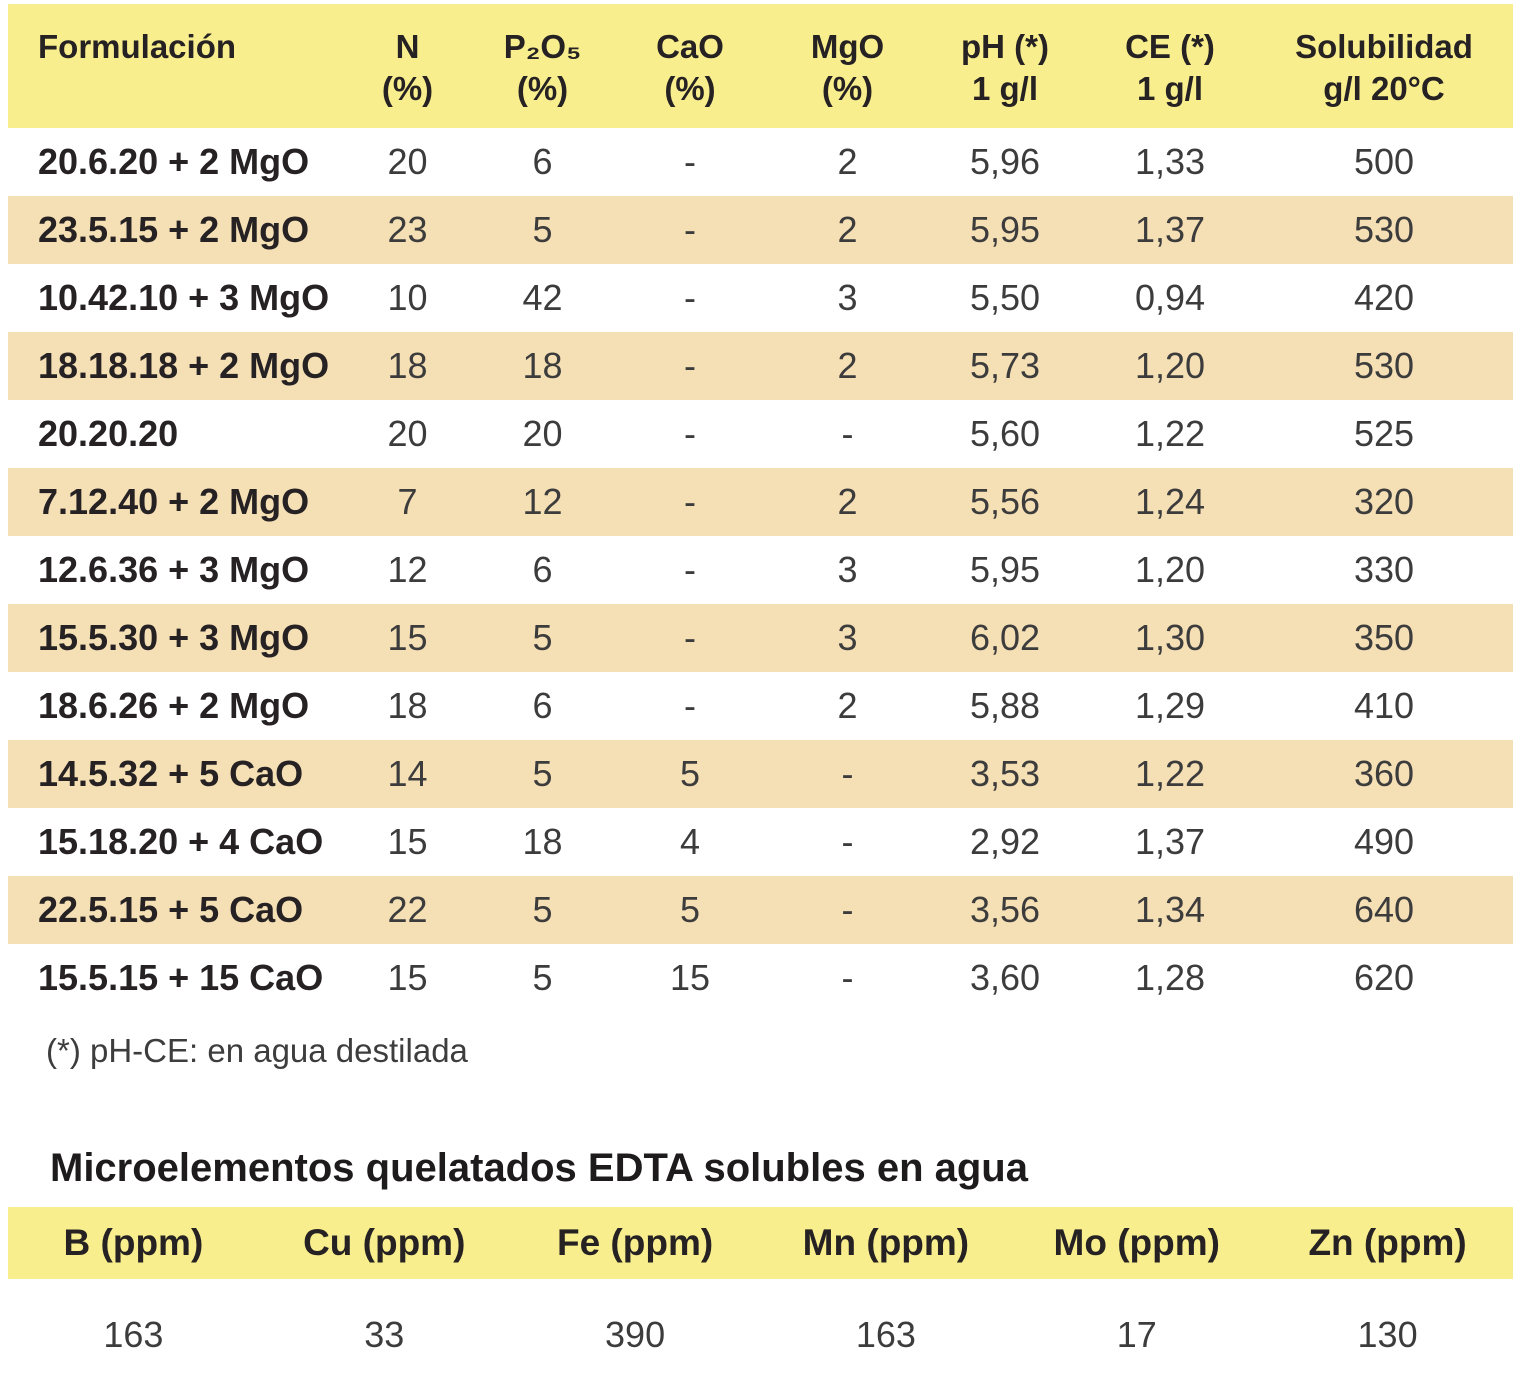 The width and height of the screenshot is (1536, 1384). Describe the element at coordinates (542, 433) in the screenshot. I see `p2o5-value: 20` at that location.